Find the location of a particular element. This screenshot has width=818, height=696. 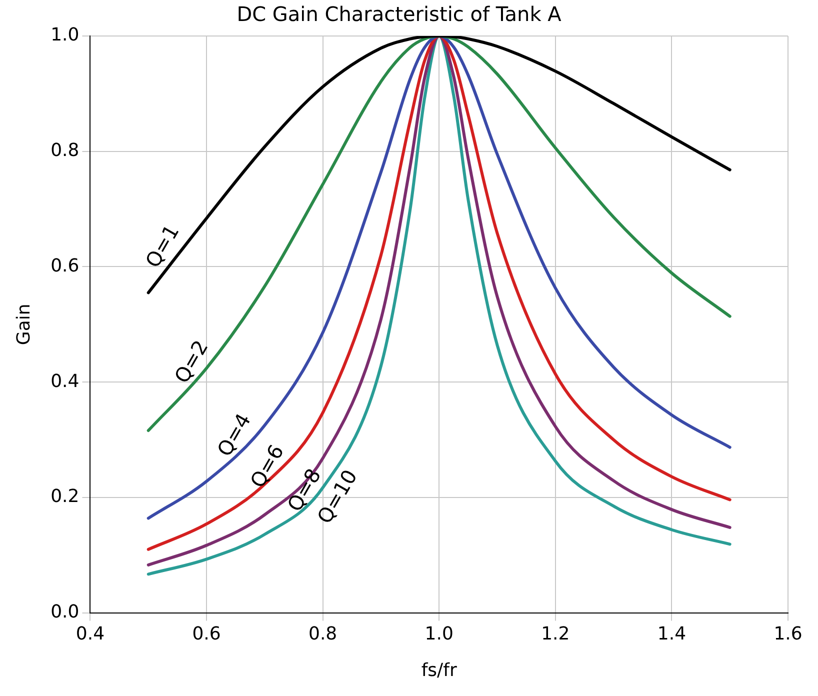

y-tick-label: 0.2 is located at coordinates (65, 497).